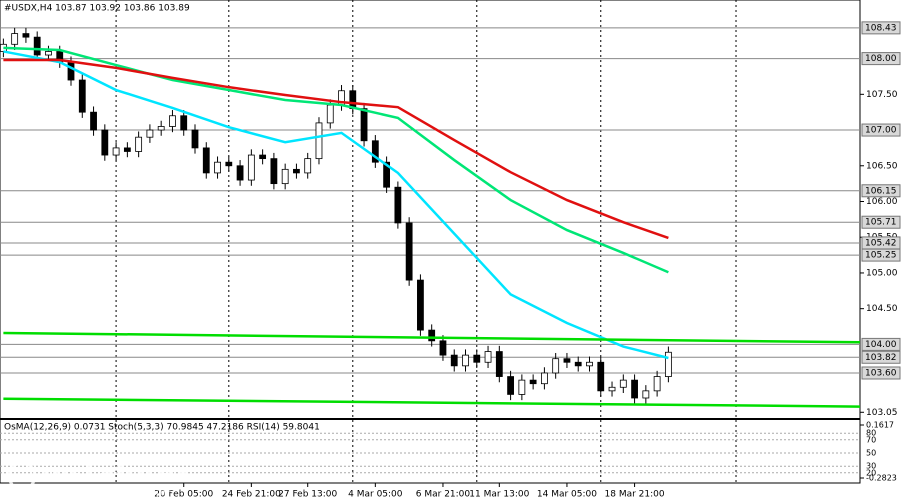  I want to click on level-label: 103.60, so click(881, 373).